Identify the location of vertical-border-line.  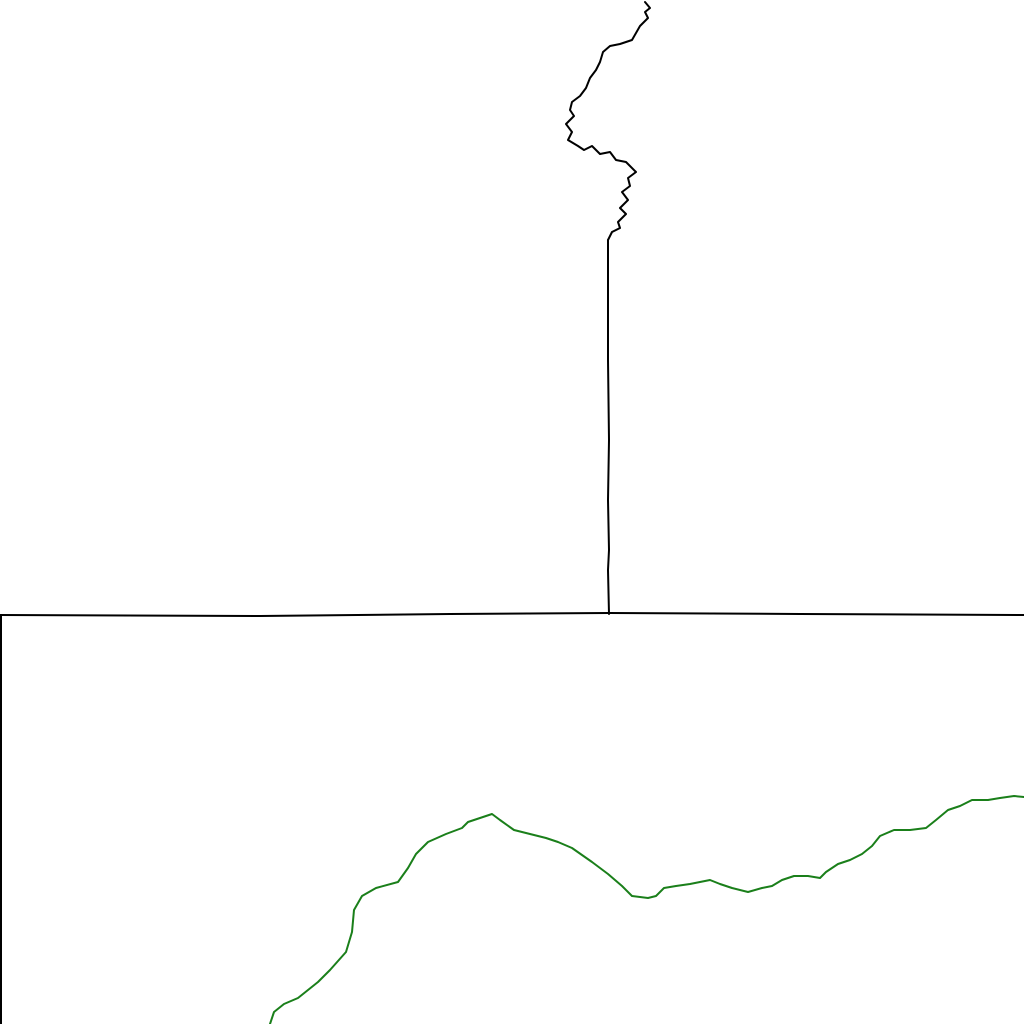
(608, 427).